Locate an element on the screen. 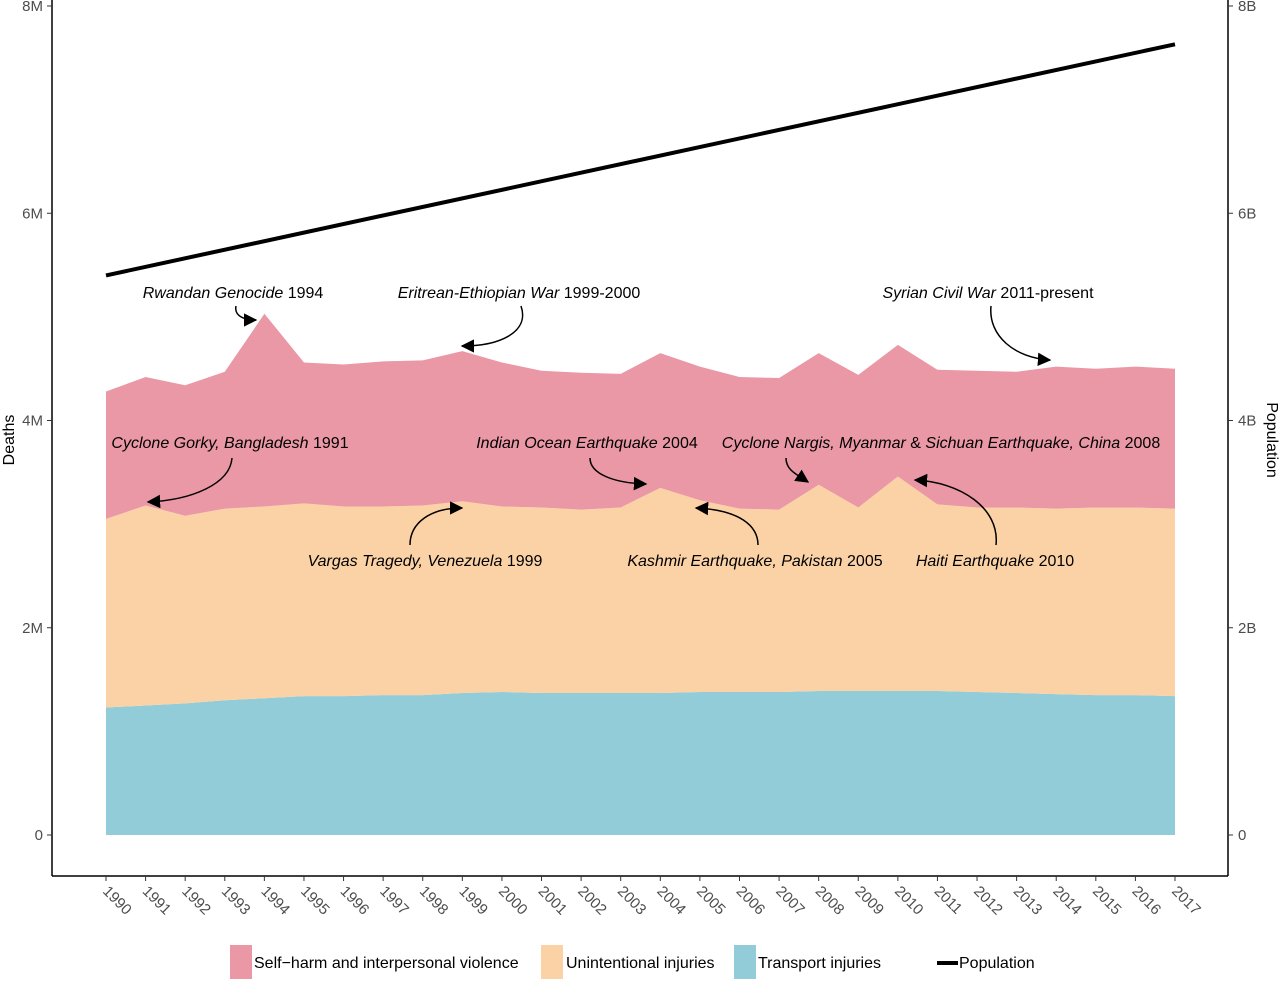 Image resolution: width=1280 pixels, height=981 pixels. x-tick-label: 1990 is located at coordinates (117, 901).